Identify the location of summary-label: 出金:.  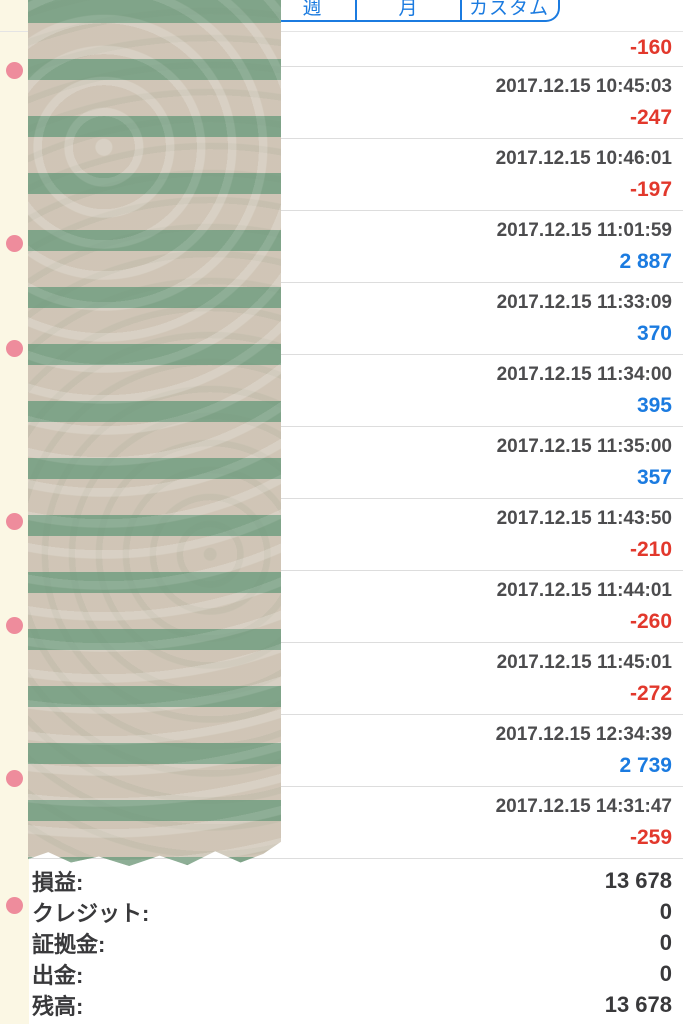
(58, 975).